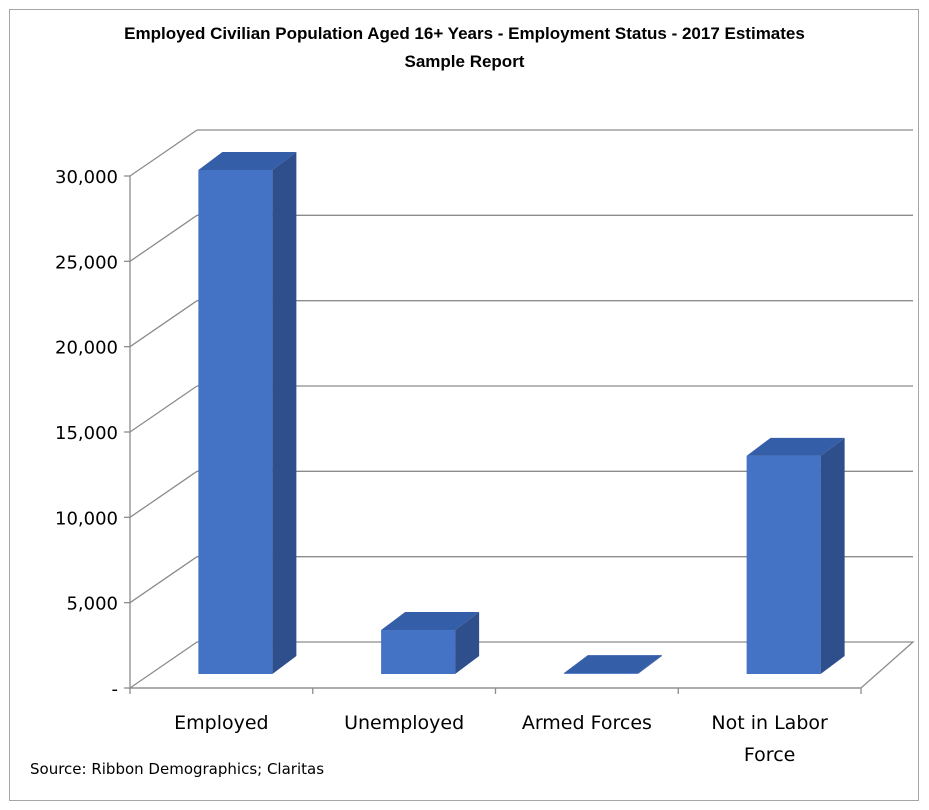 This screenshot has height=810, width=929. What do you see at coordinates (86, 262) in the screenshot?
I see `y-tick-label: 25,000` at bounding box center [86, 262].